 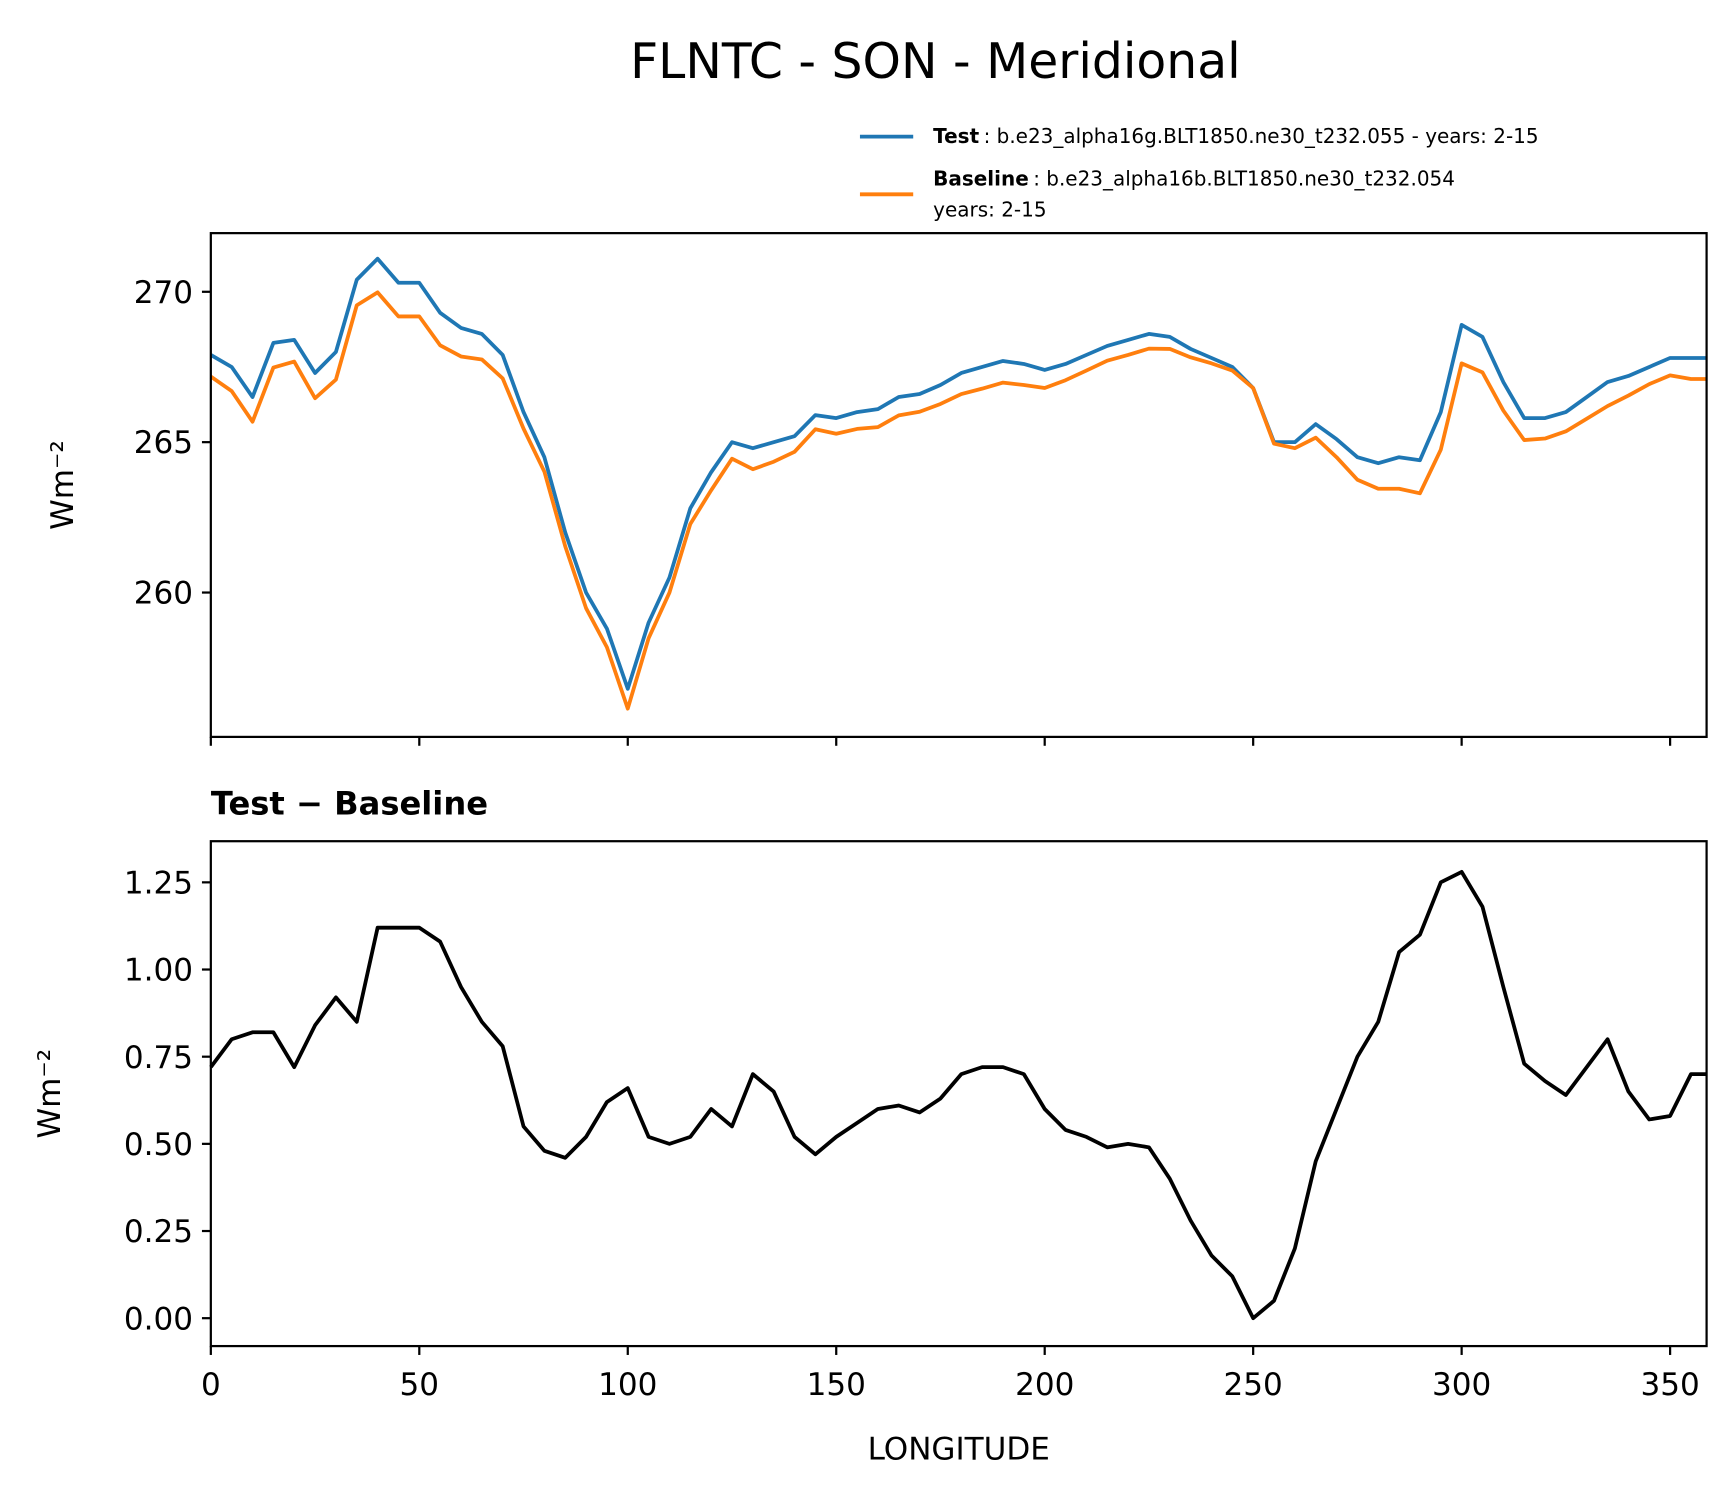 I want to click on legend-name: Test, so click(x=956, y=136).